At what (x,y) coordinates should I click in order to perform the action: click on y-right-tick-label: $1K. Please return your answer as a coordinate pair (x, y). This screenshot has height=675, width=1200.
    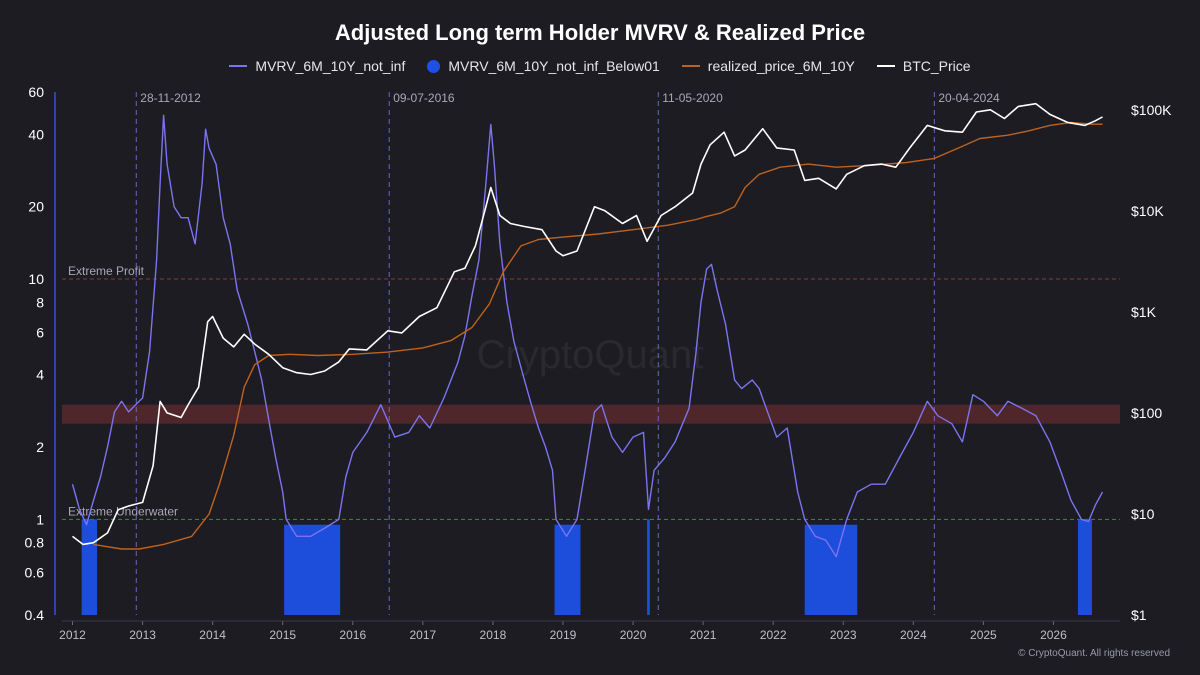
    Looking at the image, I should click on (1144, 312).